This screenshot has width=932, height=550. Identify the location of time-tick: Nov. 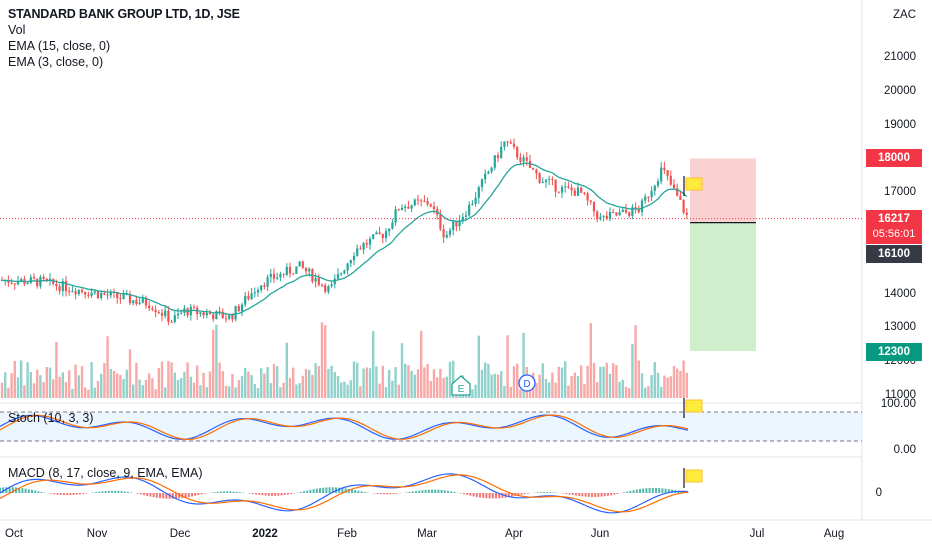
(97, 534).